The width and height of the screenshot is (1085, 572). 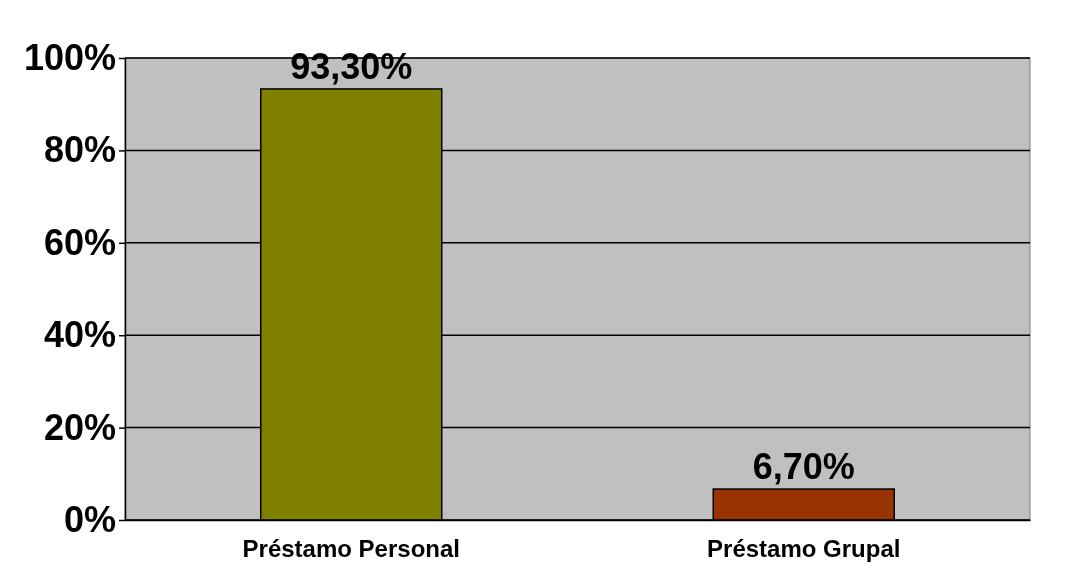 I want to click on x-tick-label: Préstamo Personal, so click(x=351, y=548).